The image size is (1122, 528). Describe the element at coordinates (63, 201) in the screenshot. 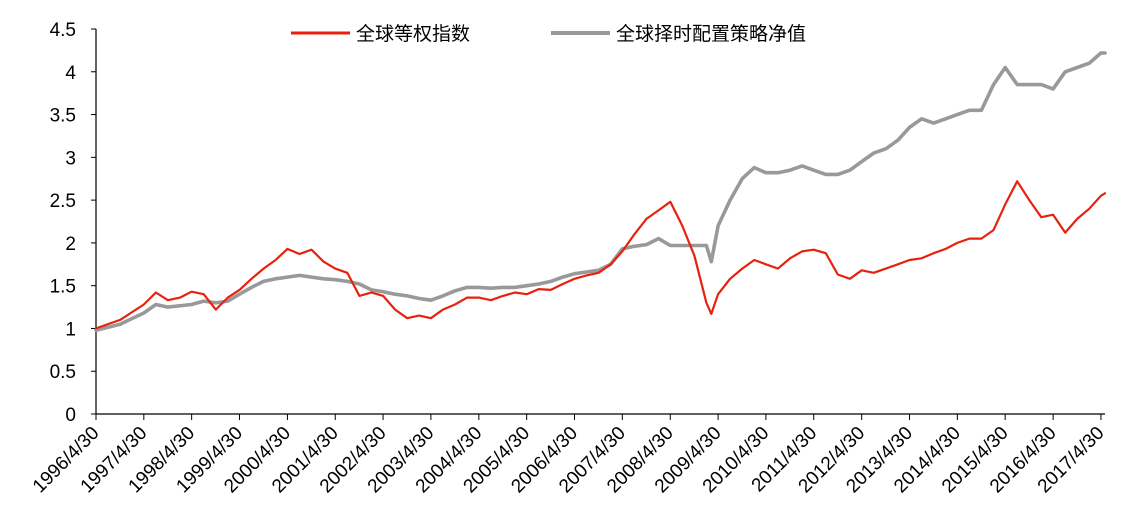

I see `y-tick-label: 2.5` at that location.